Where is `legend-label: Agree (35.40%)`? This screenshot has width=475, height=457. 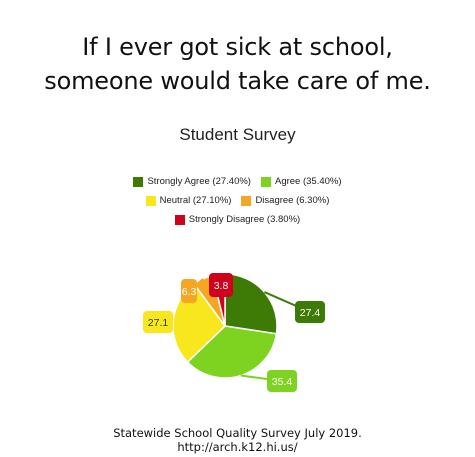 legend-label: Agree (35.40%) is located at coordinates (308, 181).